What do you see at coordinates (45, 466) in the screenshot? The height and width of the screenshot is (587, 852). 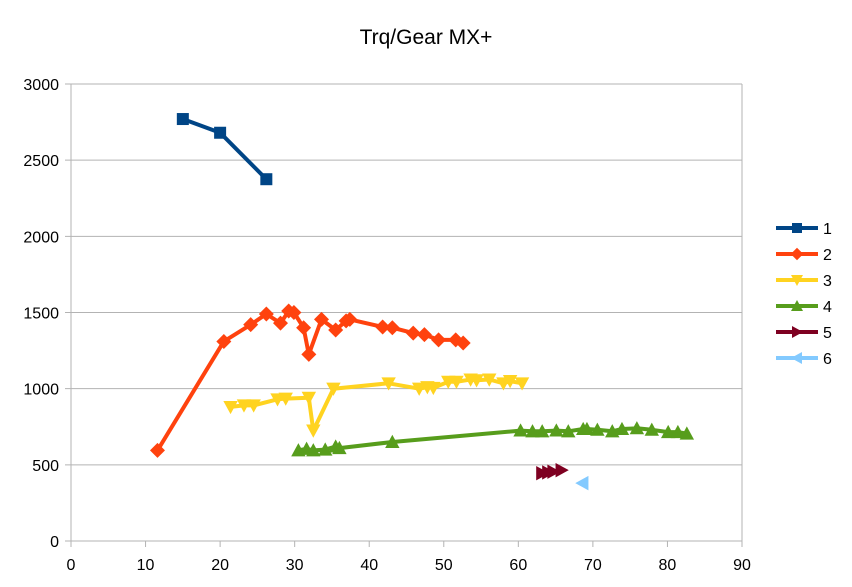 I see `y-tick-label: 500` at bounding box center [45, 466].